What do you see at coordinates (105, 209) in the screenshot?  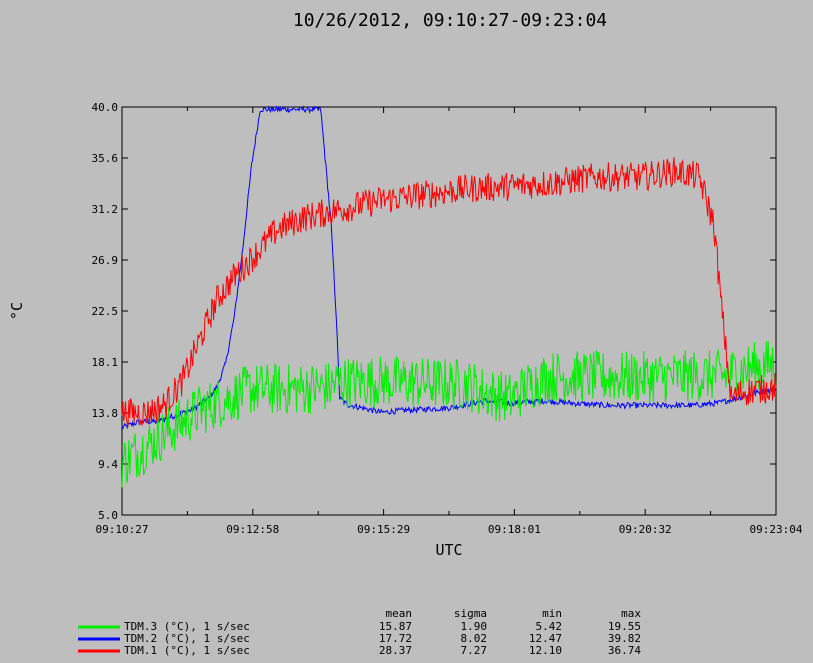 I see `y-tick-label: 31.2` at bounding box center [105, 209].